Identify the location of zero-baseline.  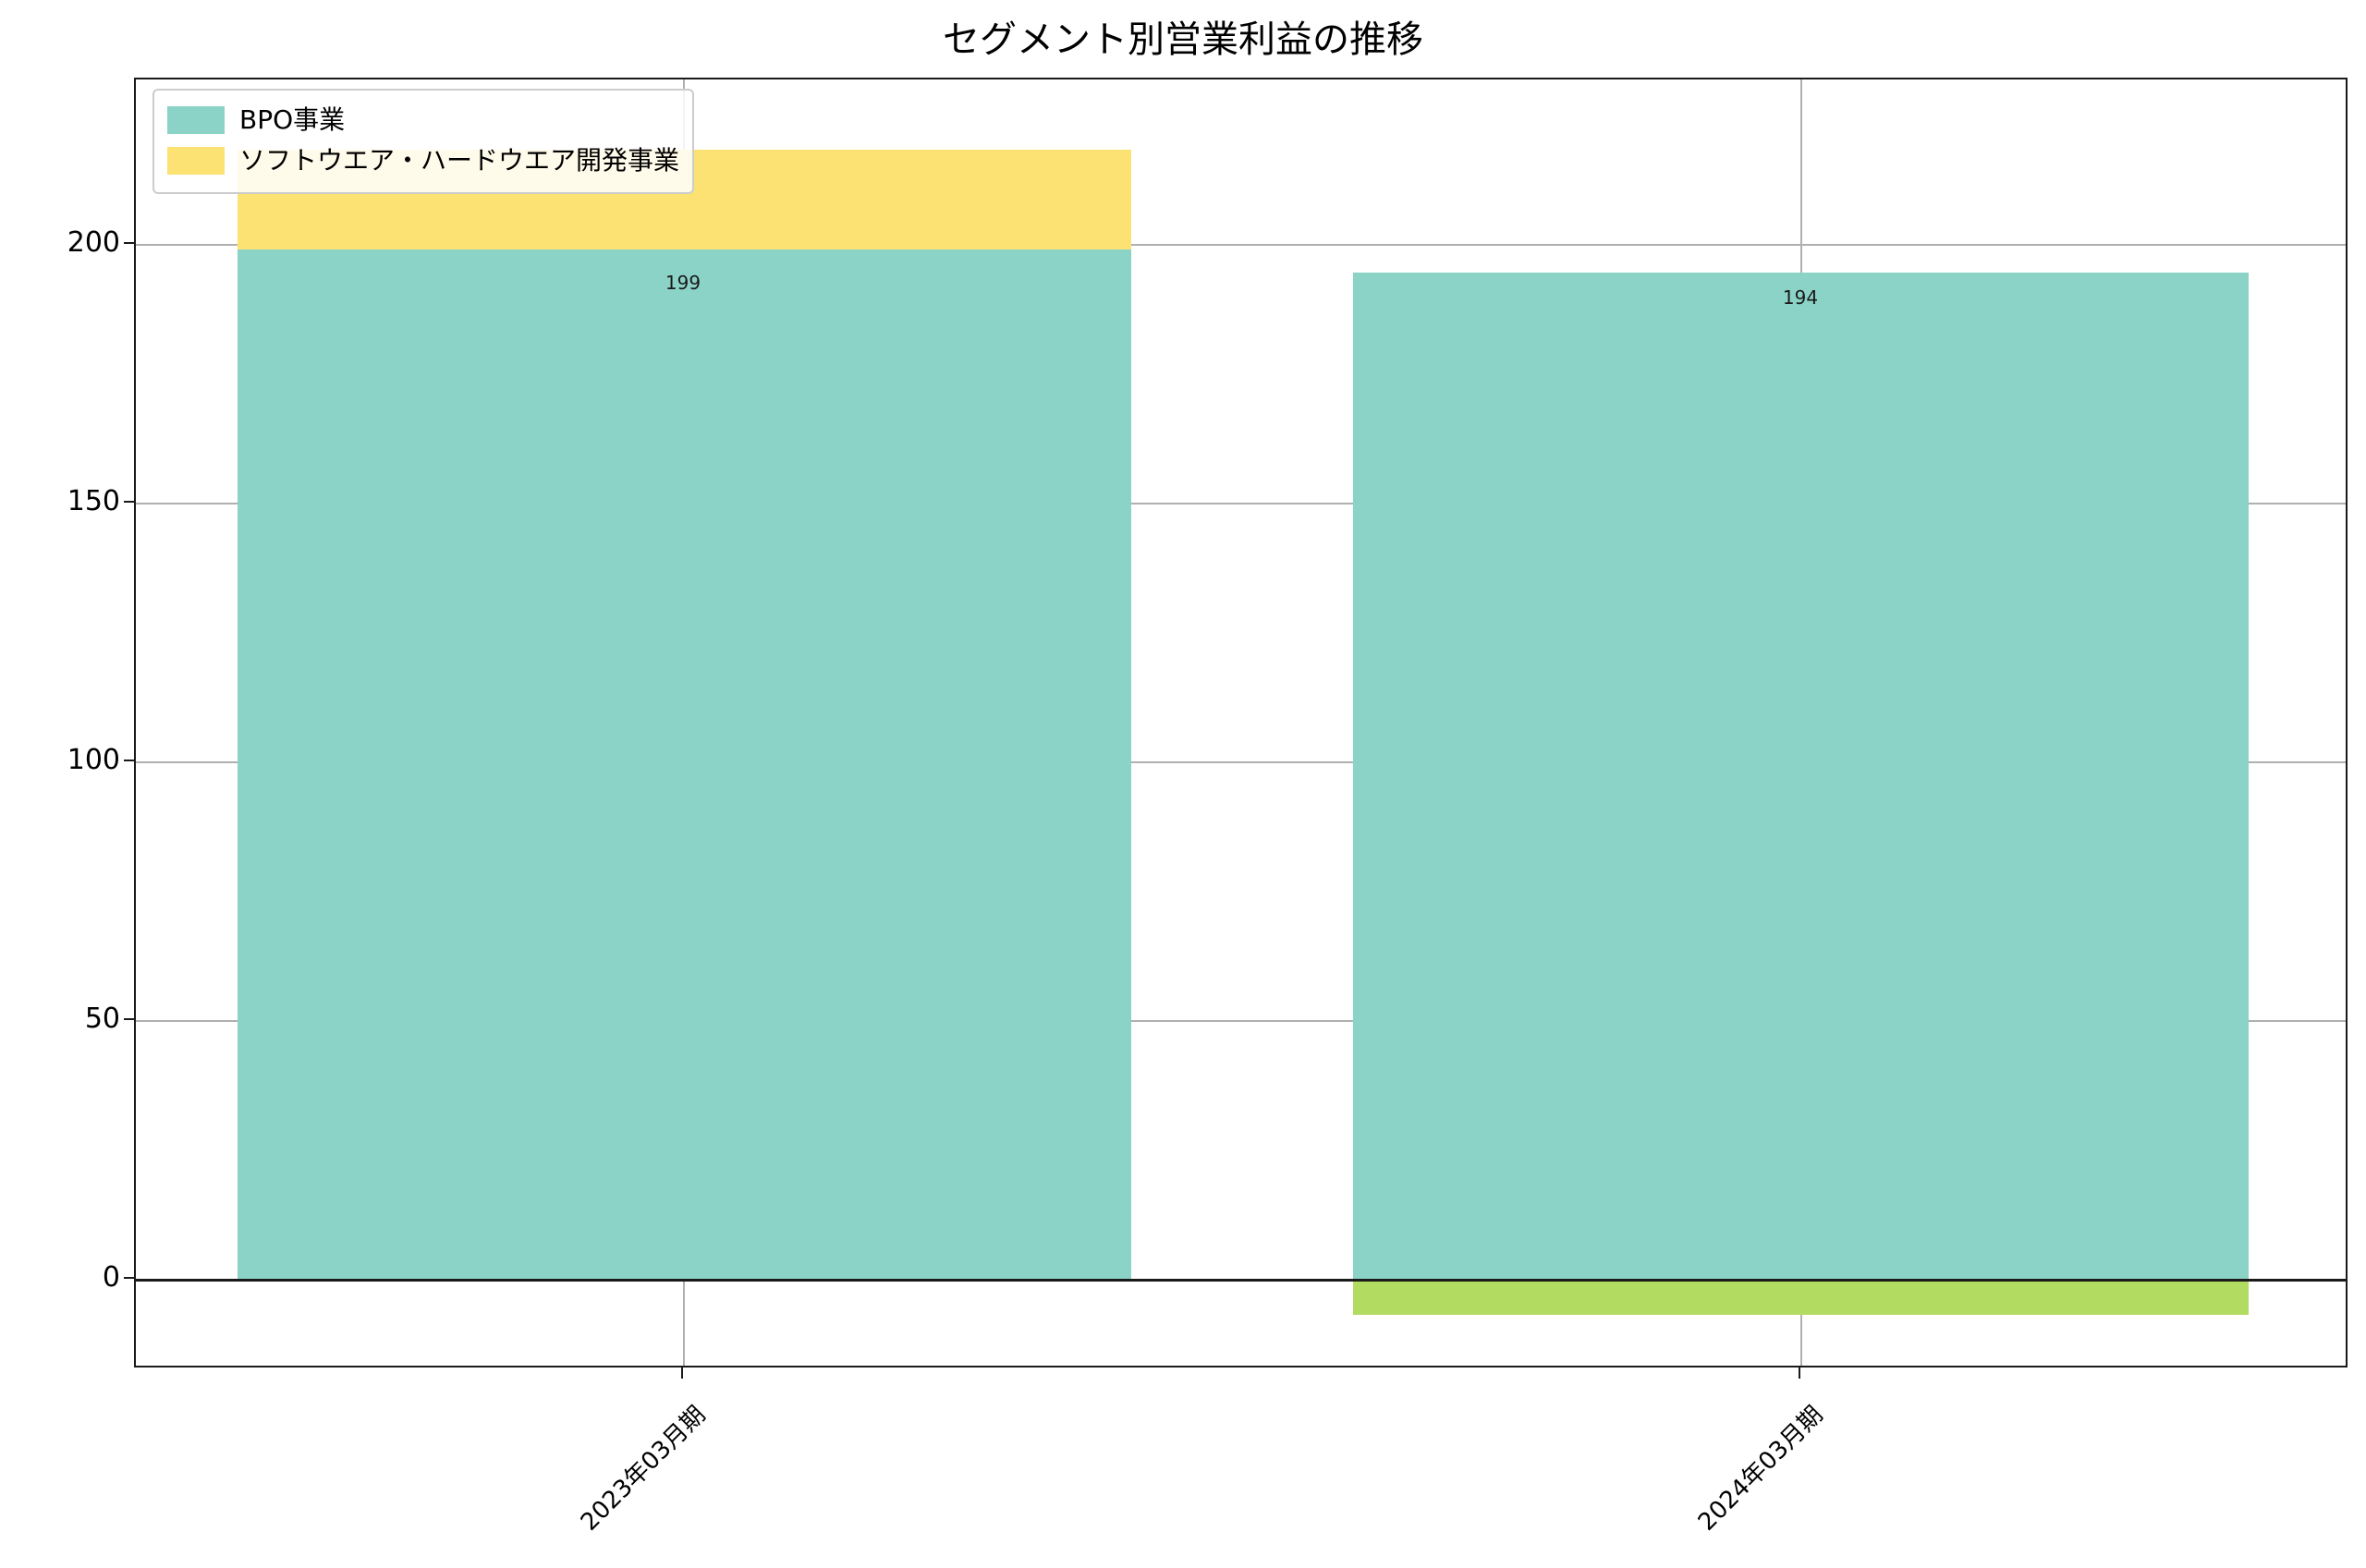
(1241, 1280).